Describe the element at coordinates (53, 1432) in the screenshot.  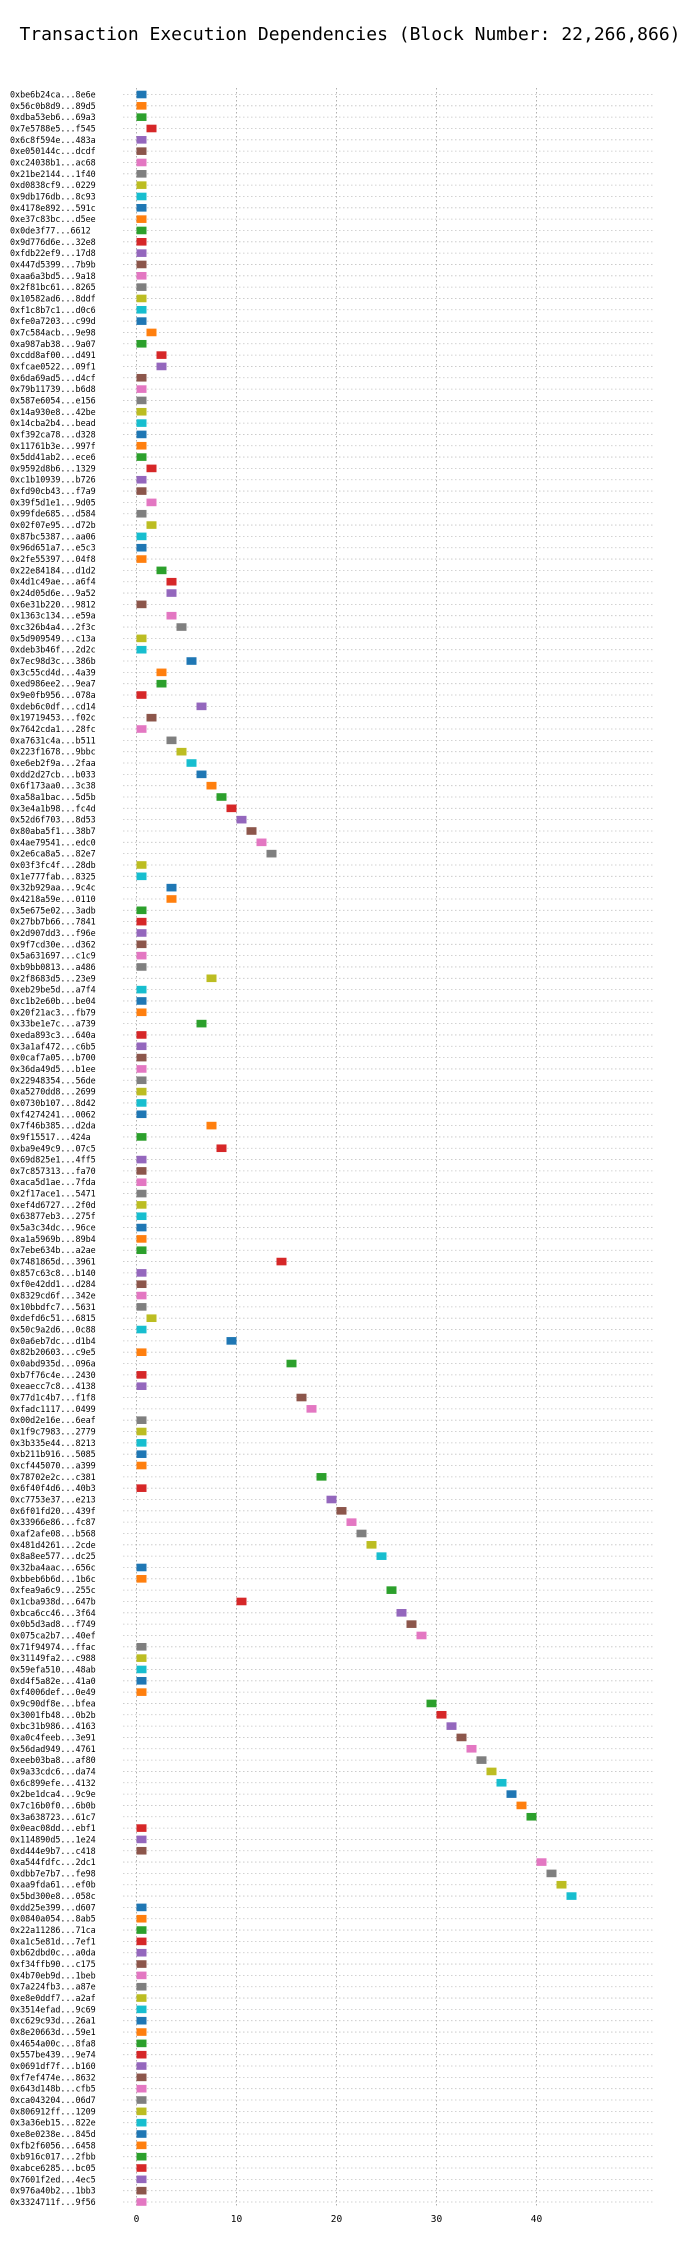
I see `y-tick-label: 0x1f9c7983...2779` at that location.